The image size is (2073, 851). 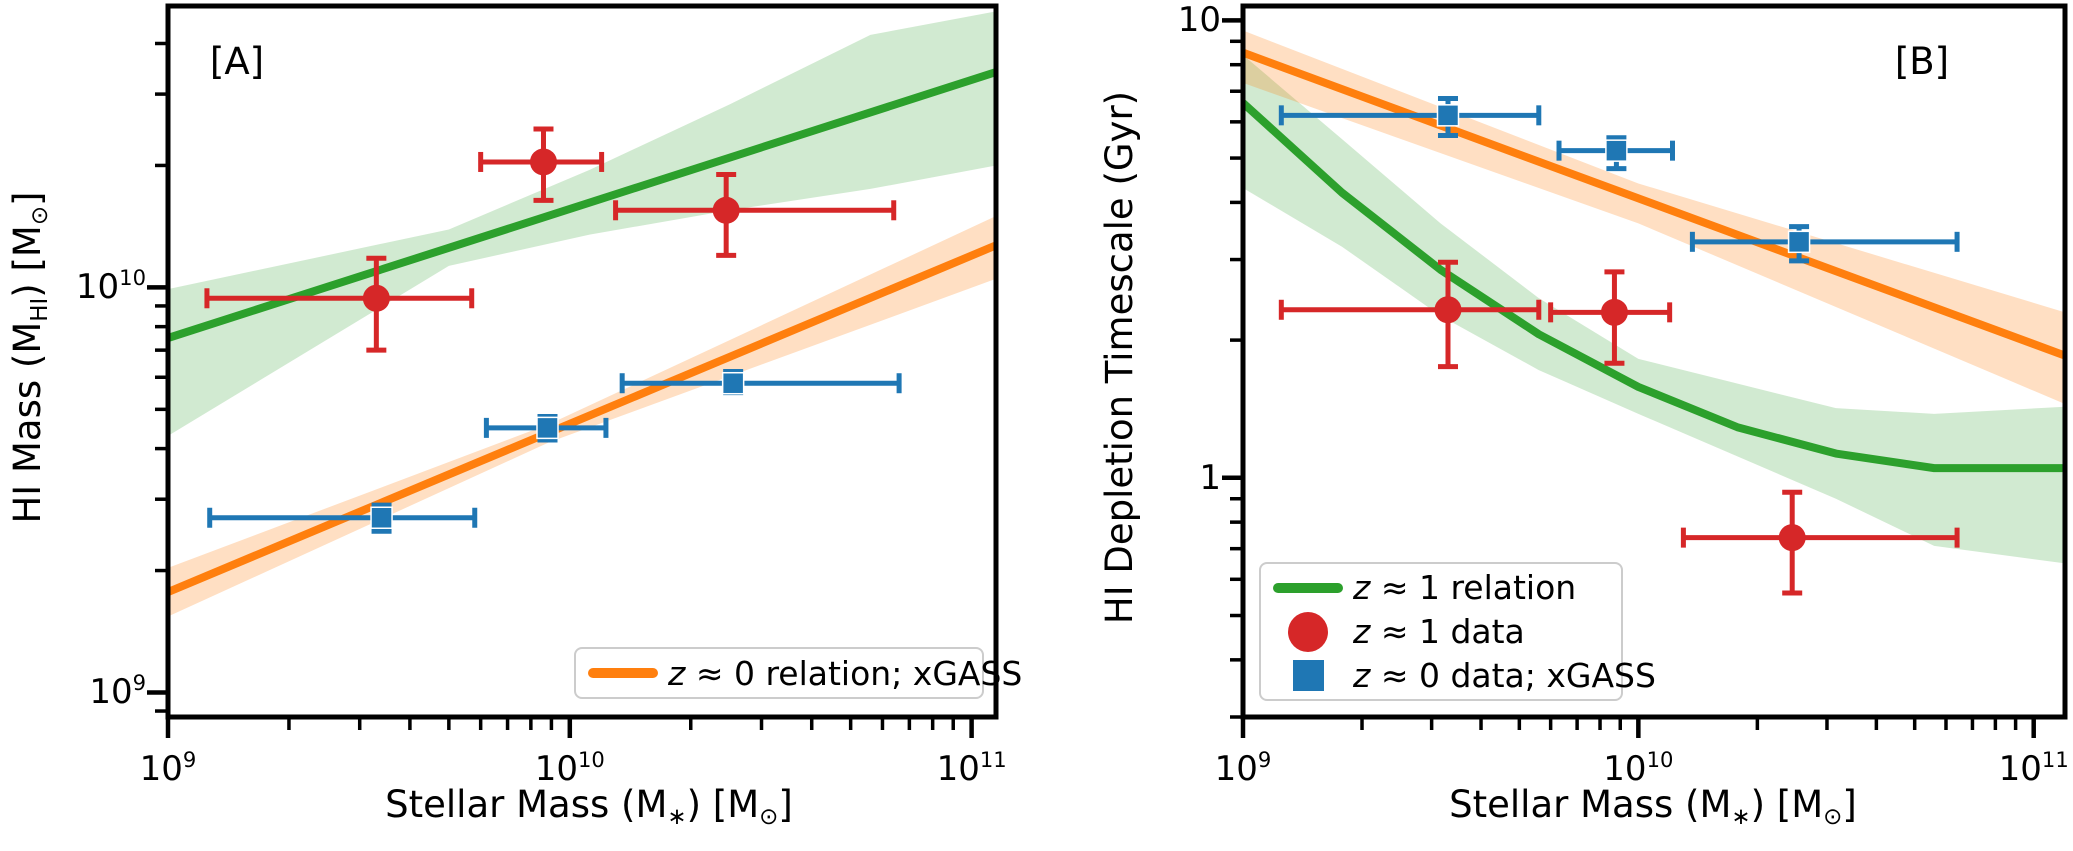 What do you see at coordinates (582, 205) in the screenshot?
I see `panel-A-green-line` at bounding box center [582, 205].